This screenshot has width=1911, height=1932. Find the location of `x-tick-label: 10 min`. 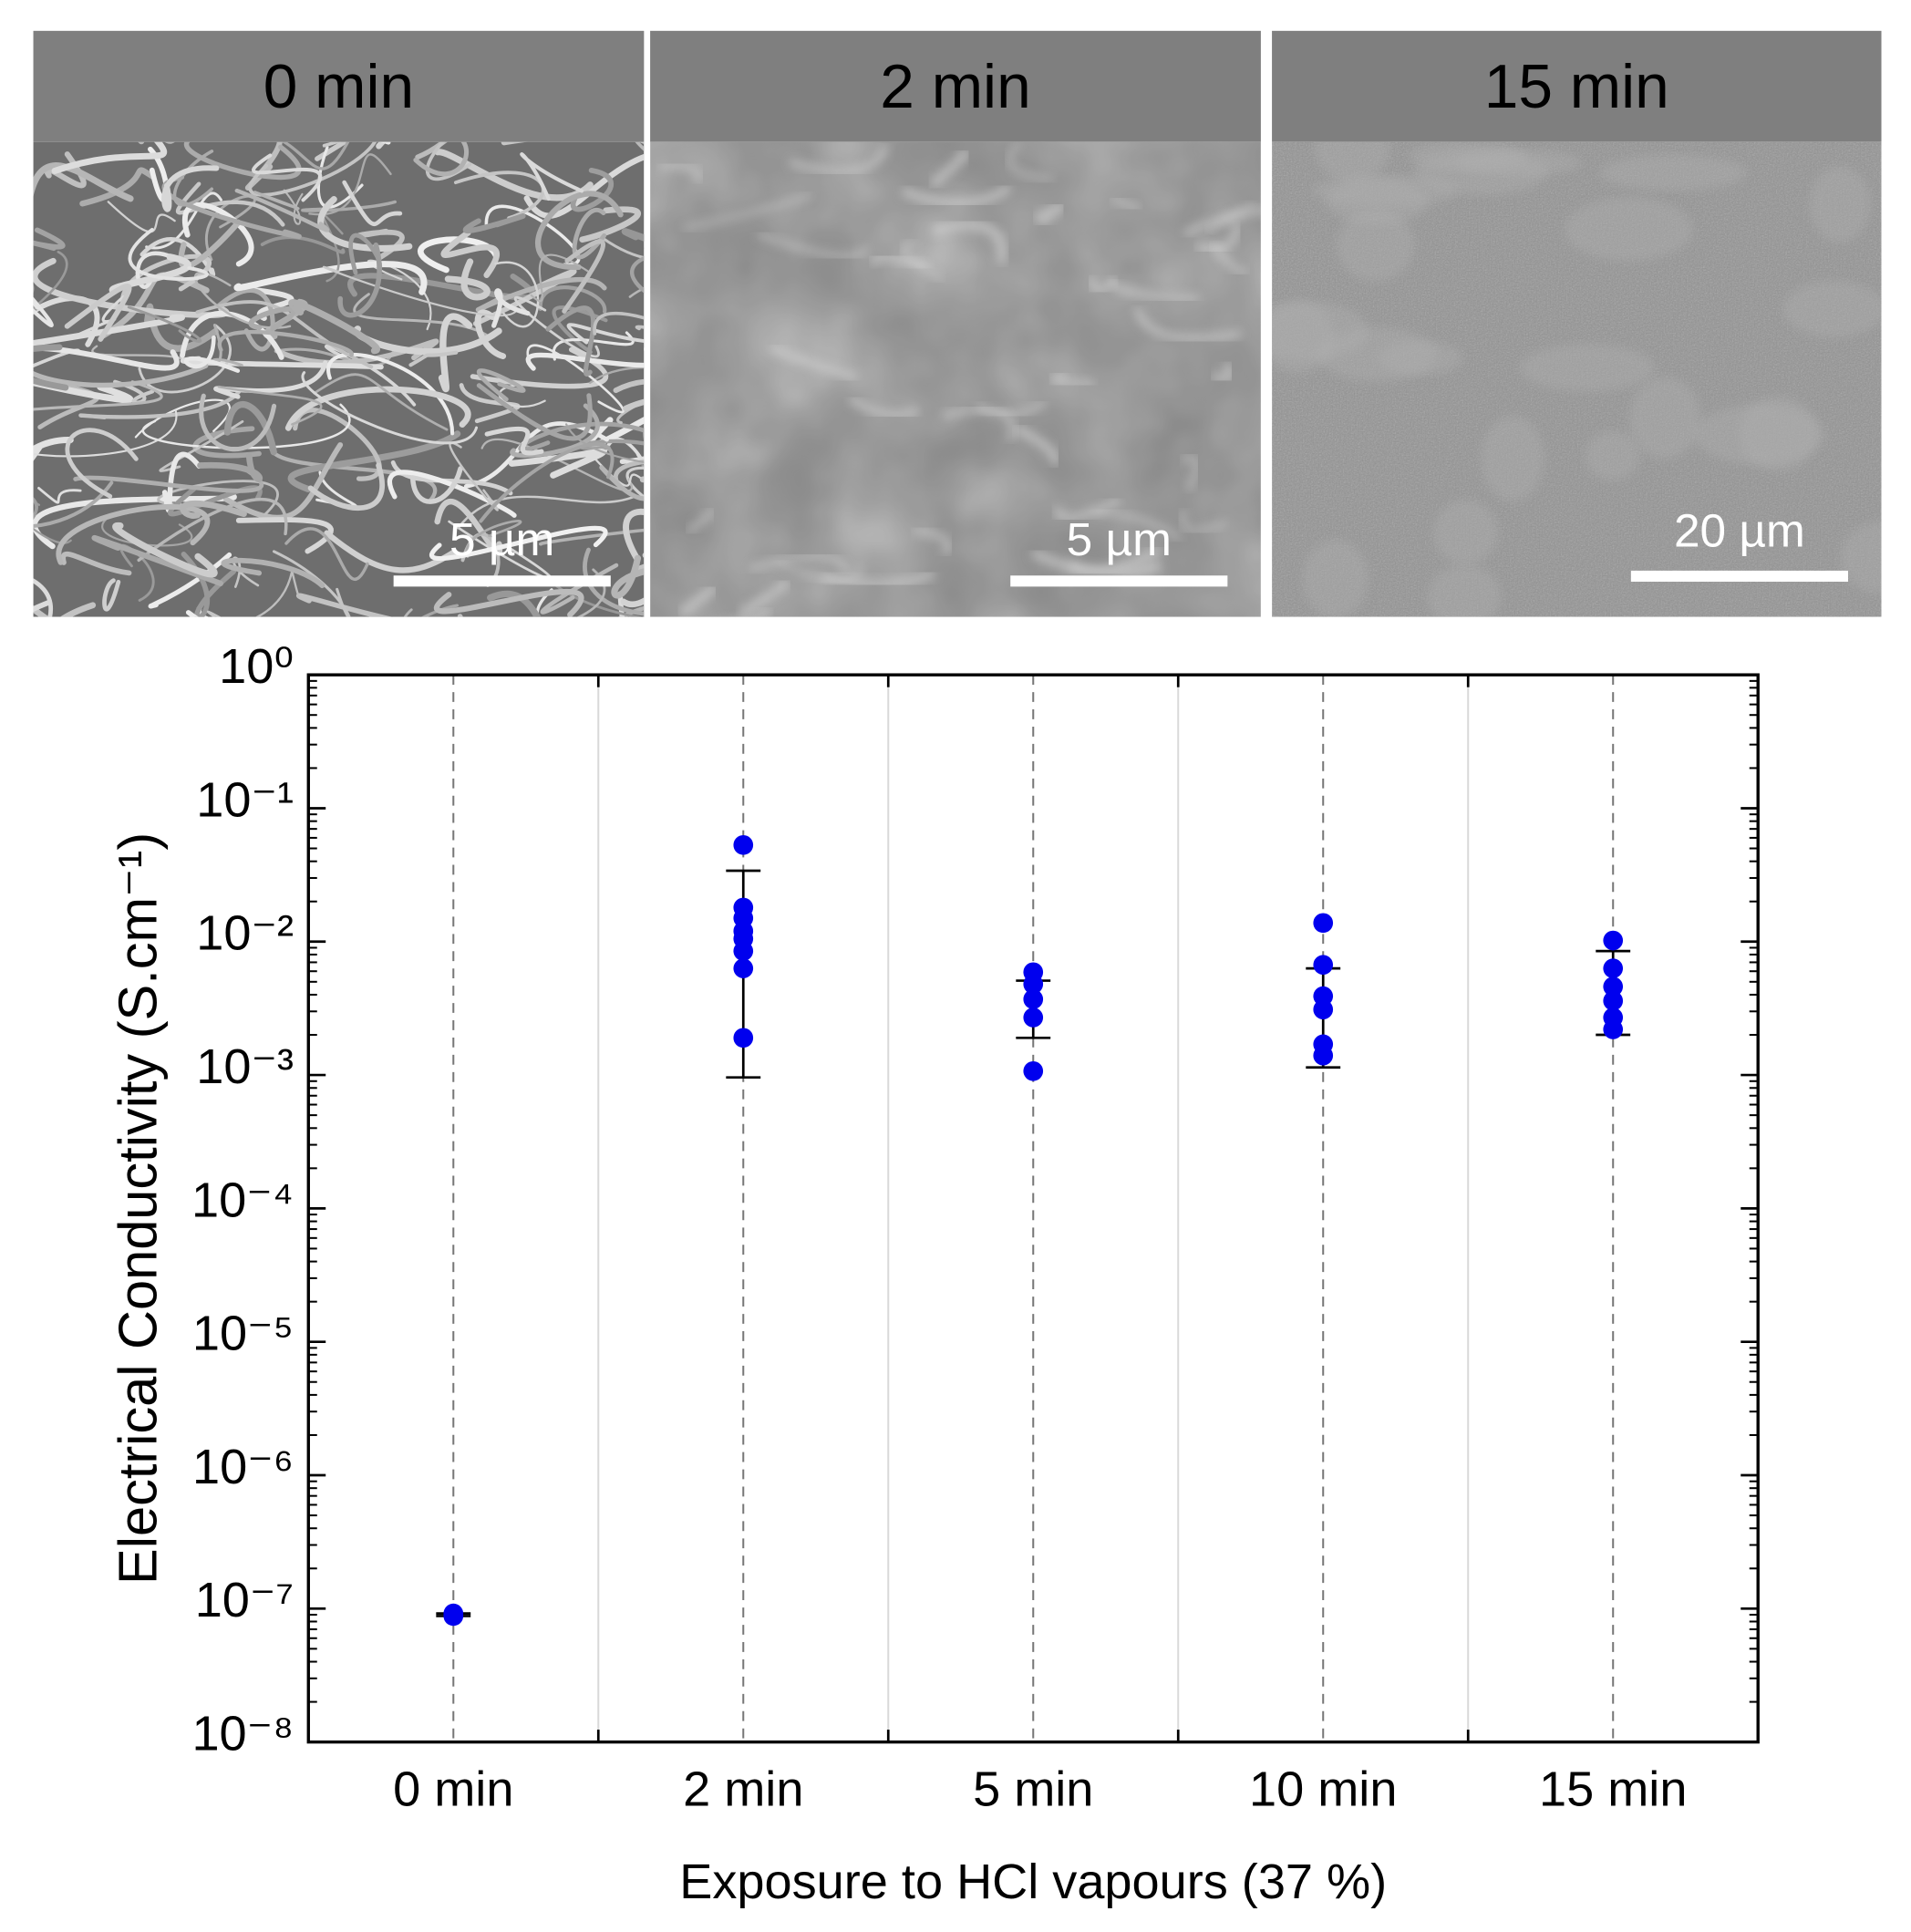

x-tick-label: 10 min is located at coordinates (1323, 1789).